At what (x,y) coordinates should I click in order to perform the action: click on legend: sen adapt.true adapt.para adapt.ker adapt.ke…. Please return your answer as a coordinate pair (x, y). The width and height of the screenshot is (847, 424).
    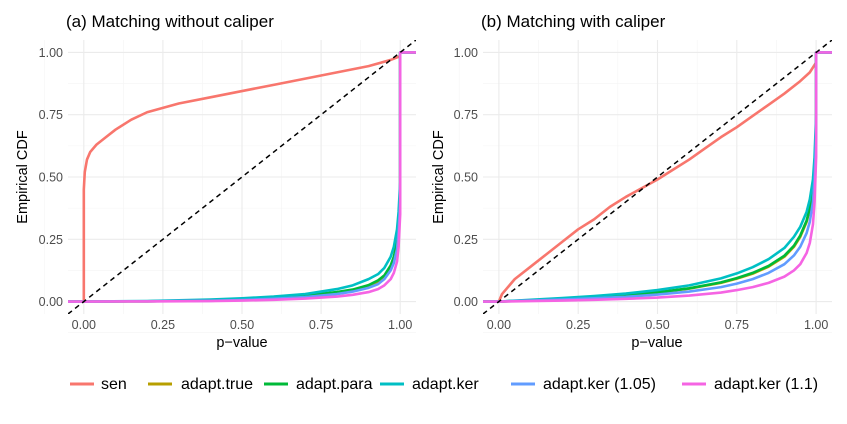
    Looking at the image, I should click on (444, 384).